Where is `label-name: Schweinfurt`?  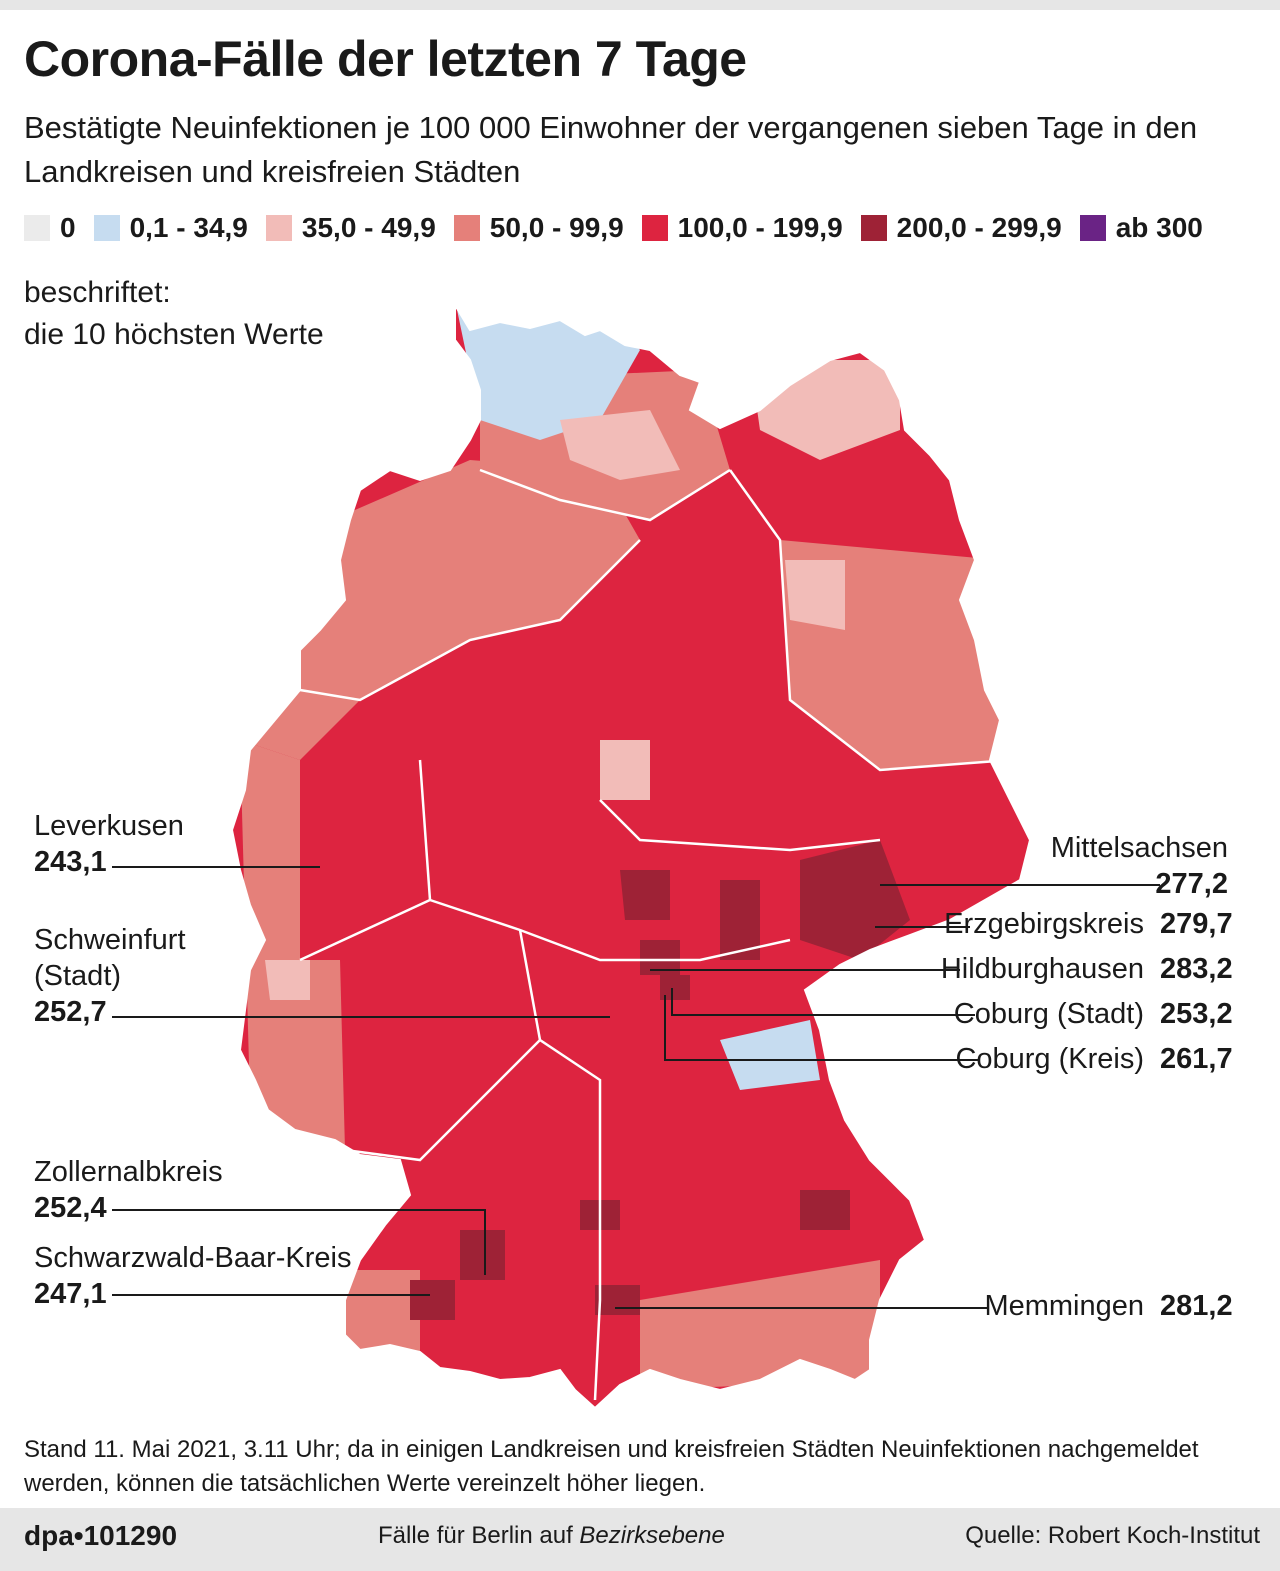 label-name: Schweinfurt is located at coordinates (110, 940).